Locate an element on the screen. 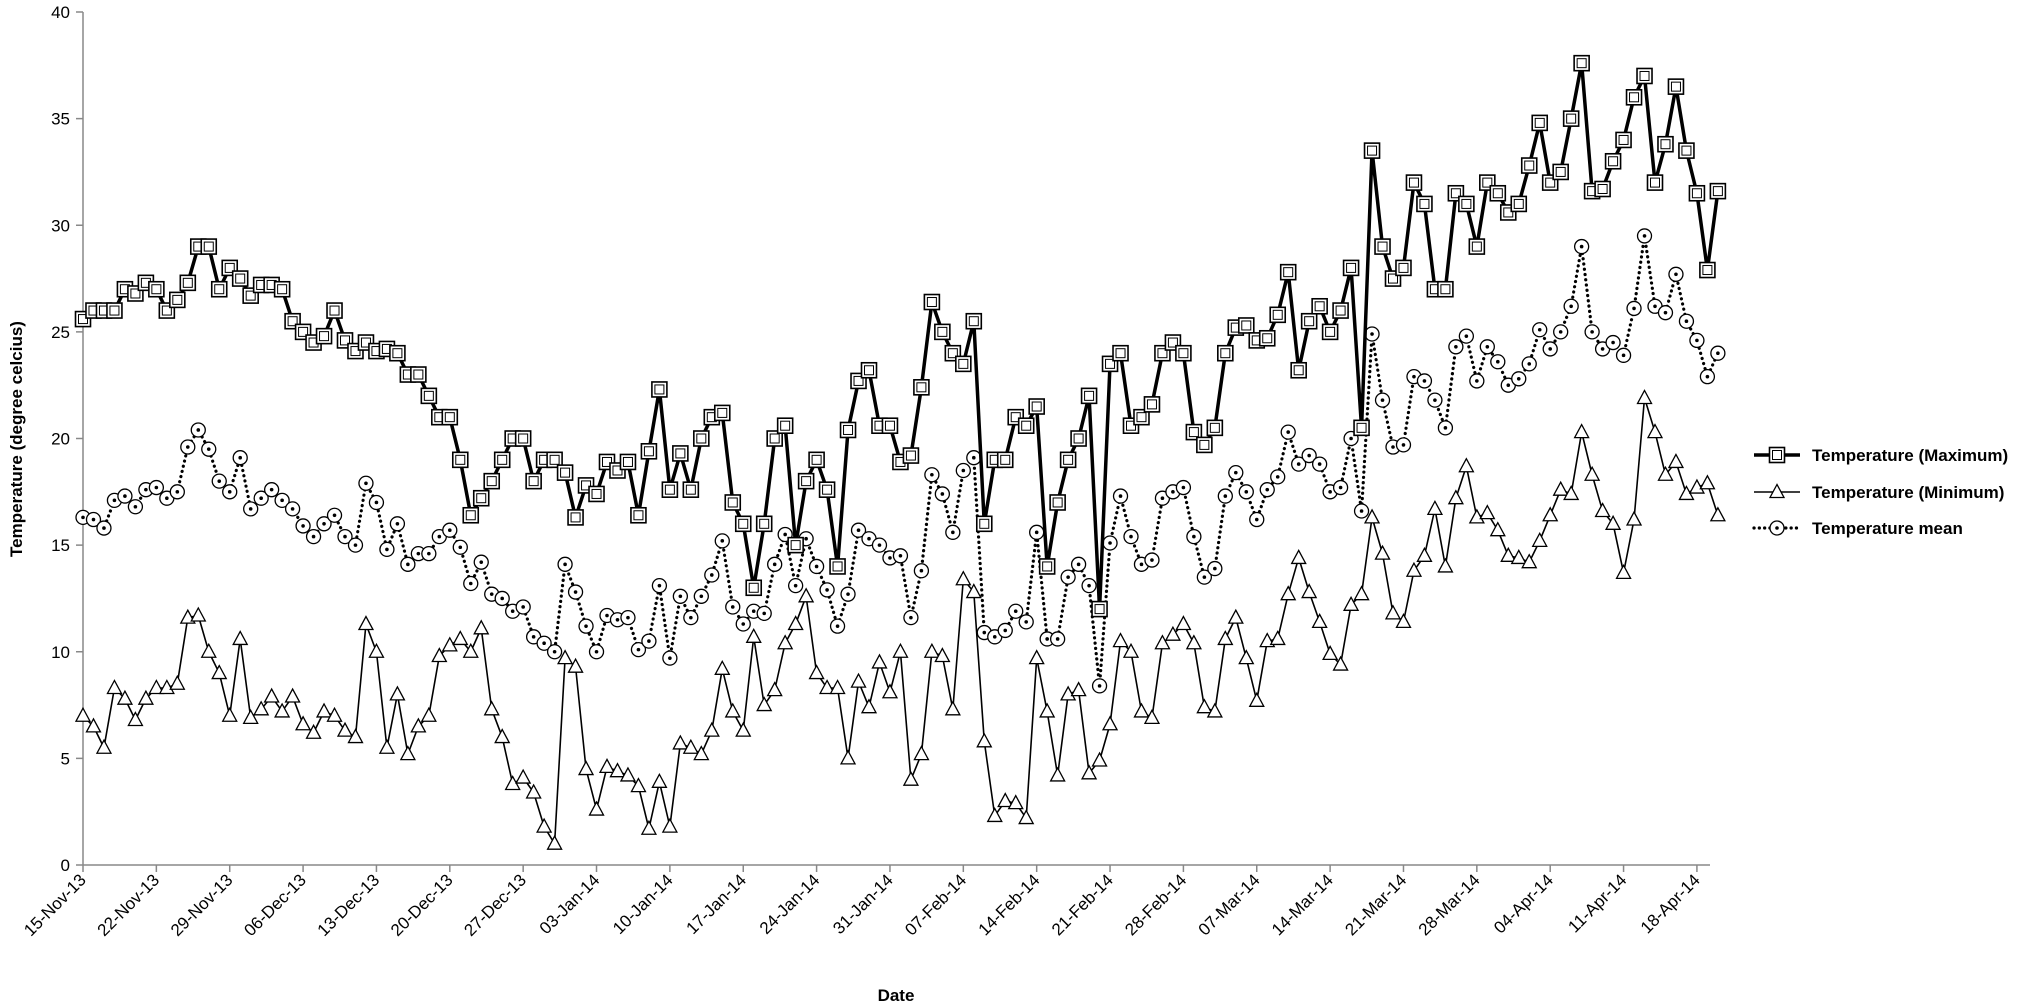 This screenshot has height=1007, width=2032. legend-marker-temperature-maximum is located at coordinates (1777, 455).